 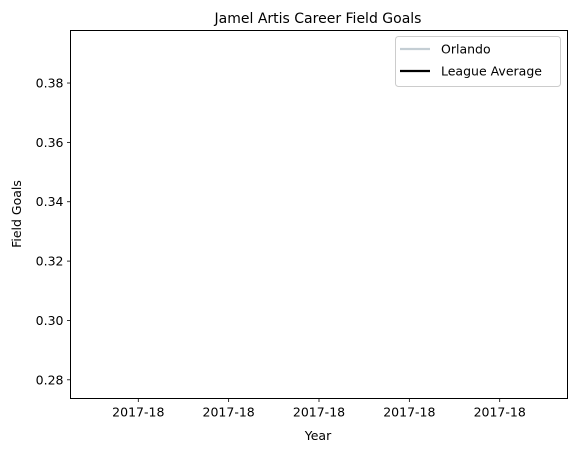 I want to click on y-tick-label: 0.36, so click(x=50, y=142).